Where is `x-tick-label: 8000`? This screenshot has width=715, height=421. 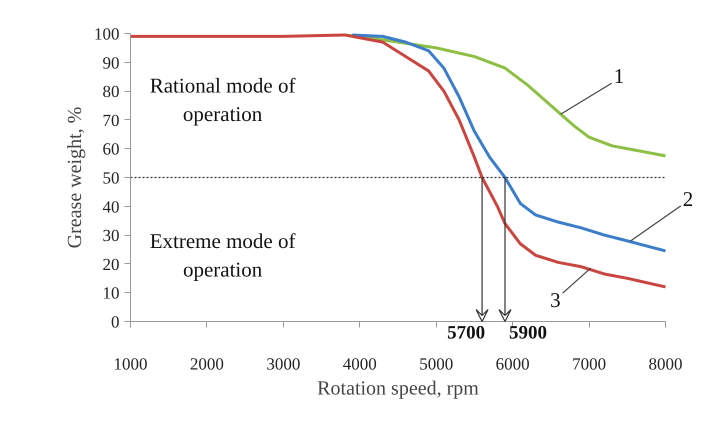 x-tick-label: 8000 is located at coordinates (665, 364).